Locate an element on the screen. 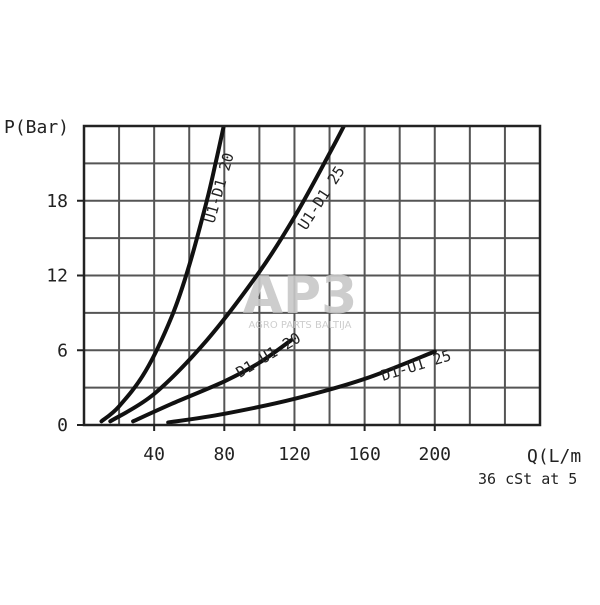  watermark-letters: AP3 is located at coordinates (300, 296).